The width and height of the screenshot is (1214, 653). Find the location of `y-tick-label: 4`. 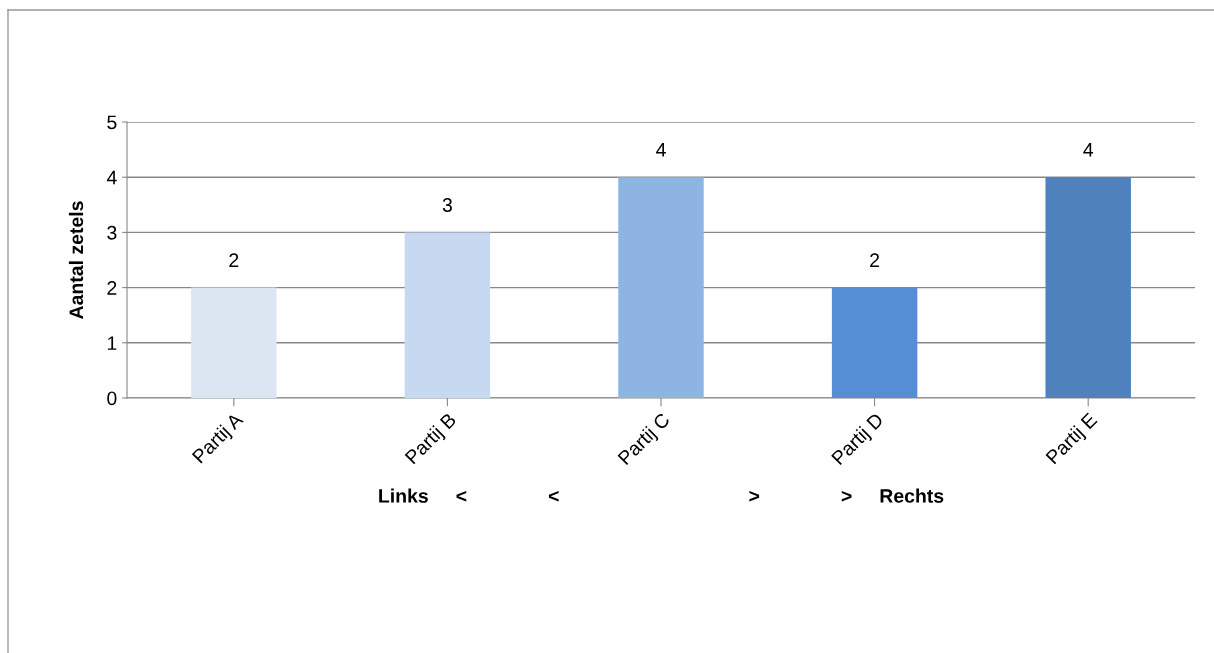

y-tick-label: 4 is located at coordinates (111, 177).